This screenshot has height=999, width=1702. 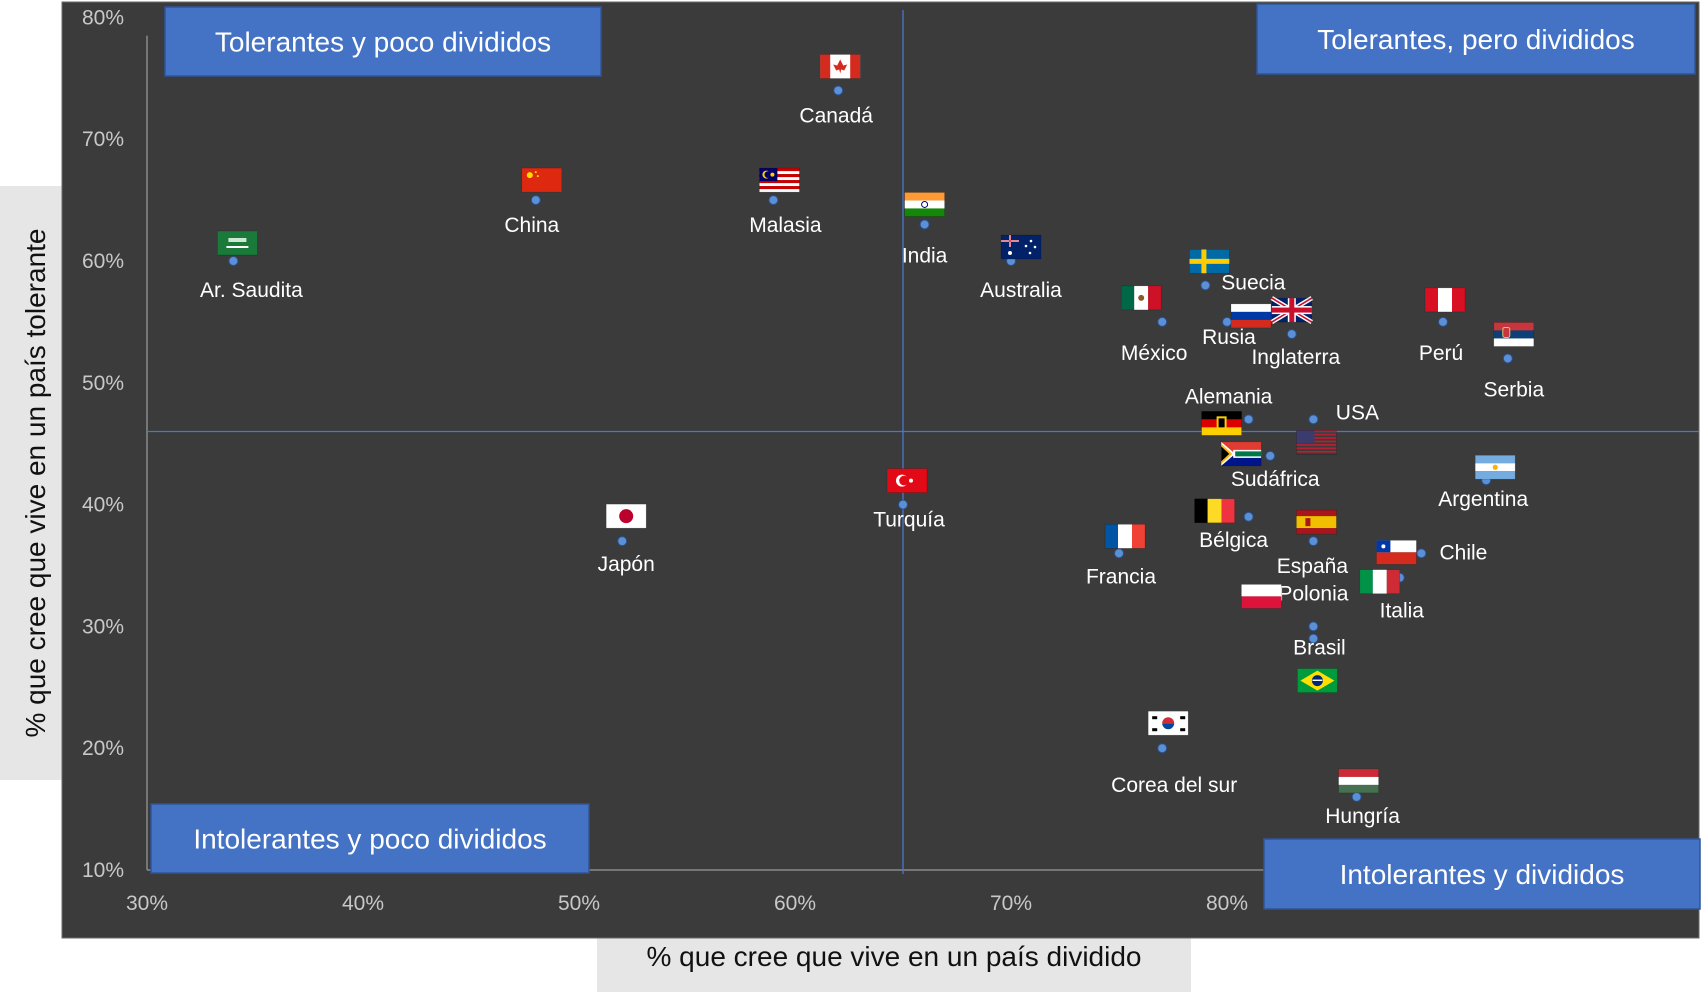 I want to click on point-label: Suecia, so click(x=1253, y=282).